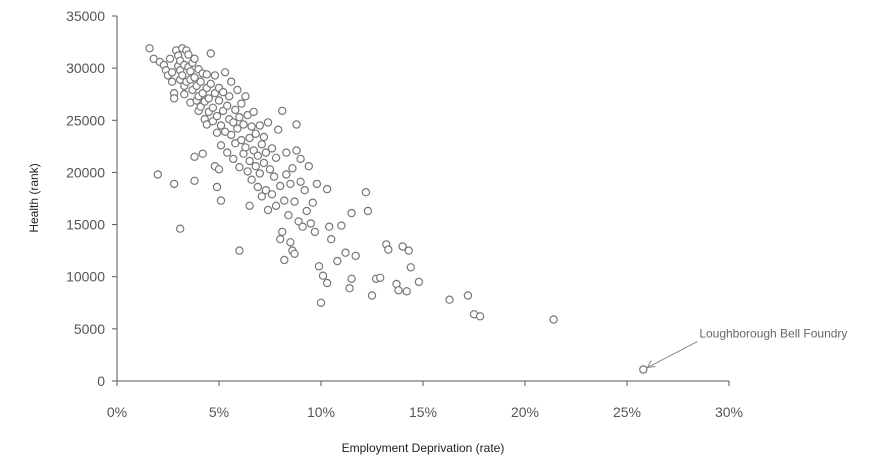 This screenshot has height=460, width=886. I want to click on x-axis-ticks: 0% 5% 10% 15% 20% 25% 30%, so click(425, 400).